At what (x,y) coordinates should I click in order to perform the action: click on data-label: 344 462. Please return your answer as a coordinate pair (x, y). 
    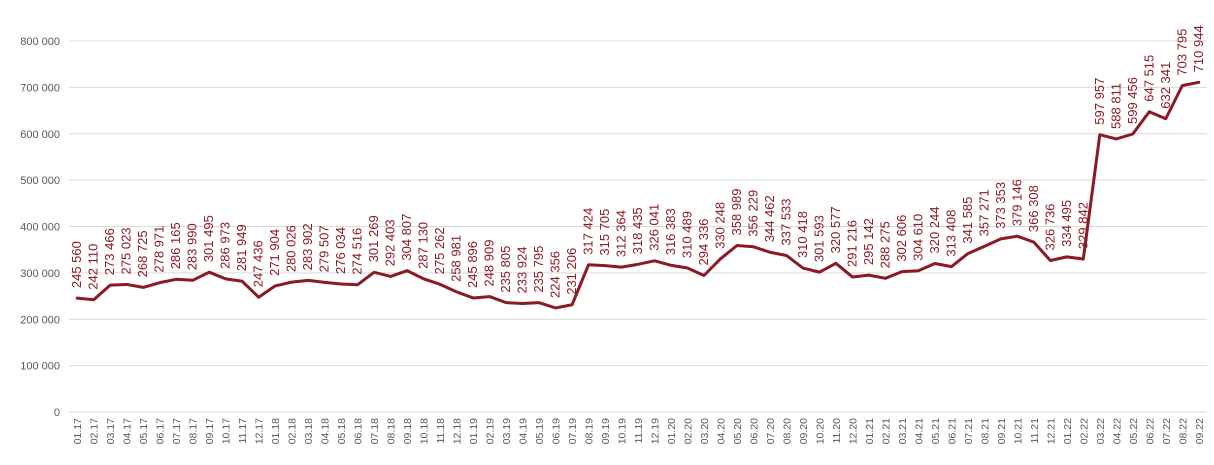
    Looking at the image, I should click on (769, 218).